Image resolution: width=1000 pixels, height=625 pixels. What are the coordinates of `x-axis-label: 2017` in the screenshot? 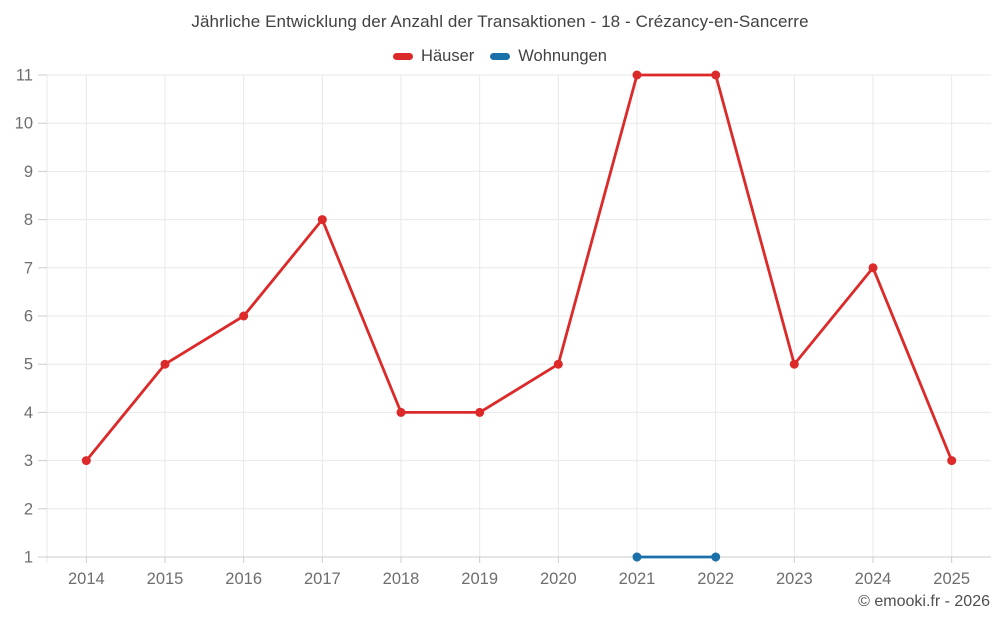 It's located at (322, 579).